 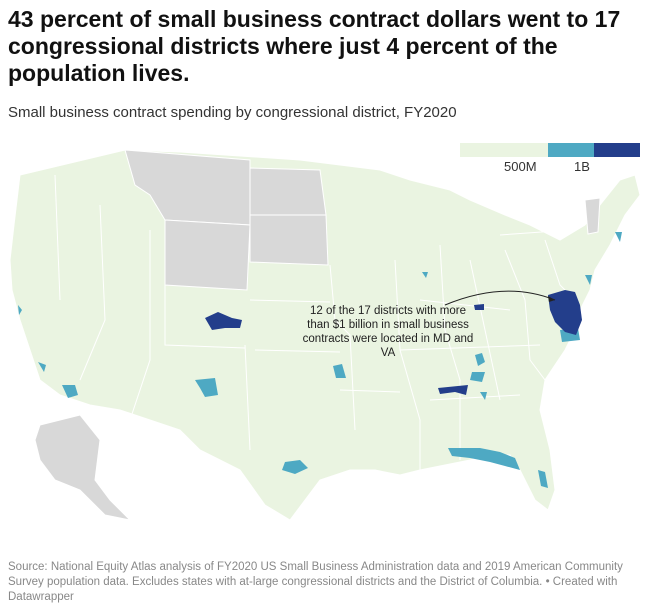 I want to click on district-nm, so click(x=206, y=387).